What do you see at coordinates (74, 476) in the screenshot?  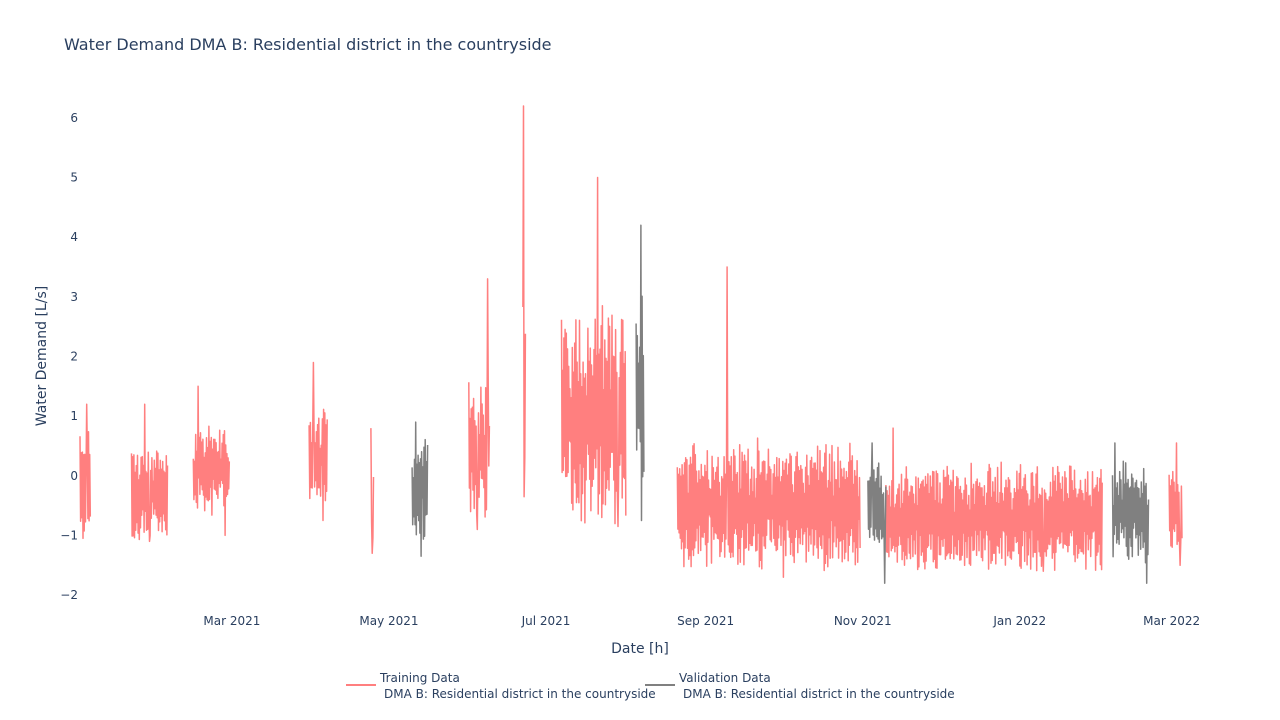 I see `y-tick-label: 0` at bounding box center [74, 476].